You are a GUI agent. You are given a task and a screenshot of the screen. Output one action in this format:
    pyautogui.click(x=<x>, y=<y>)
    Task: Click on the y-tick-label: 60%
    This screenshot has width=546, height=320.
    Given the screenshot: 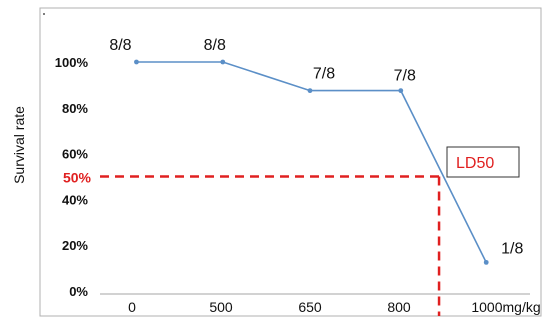 What is the action you would take?
    pyautogui.click(x=75, y=154)
    